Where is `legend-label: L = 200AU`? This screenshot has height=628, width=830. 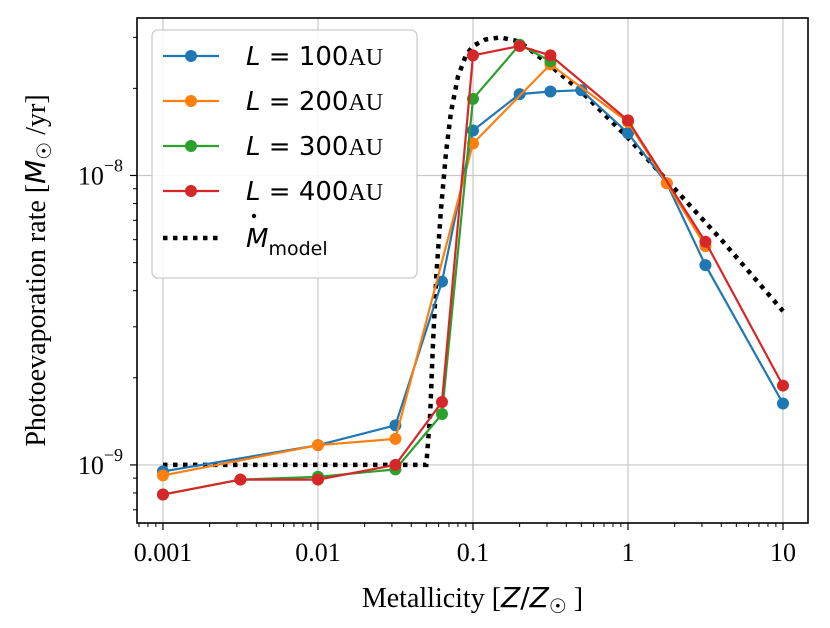 legend-label: L = 200AU is located at coordinates (314, 102).